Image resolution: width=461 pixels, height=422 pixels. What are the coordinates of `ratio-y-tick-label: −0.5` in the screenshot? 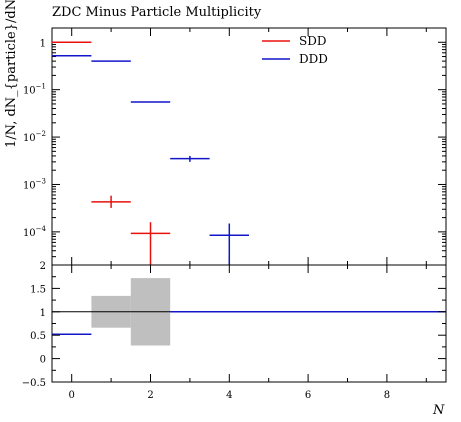 It's located at (34, 383).